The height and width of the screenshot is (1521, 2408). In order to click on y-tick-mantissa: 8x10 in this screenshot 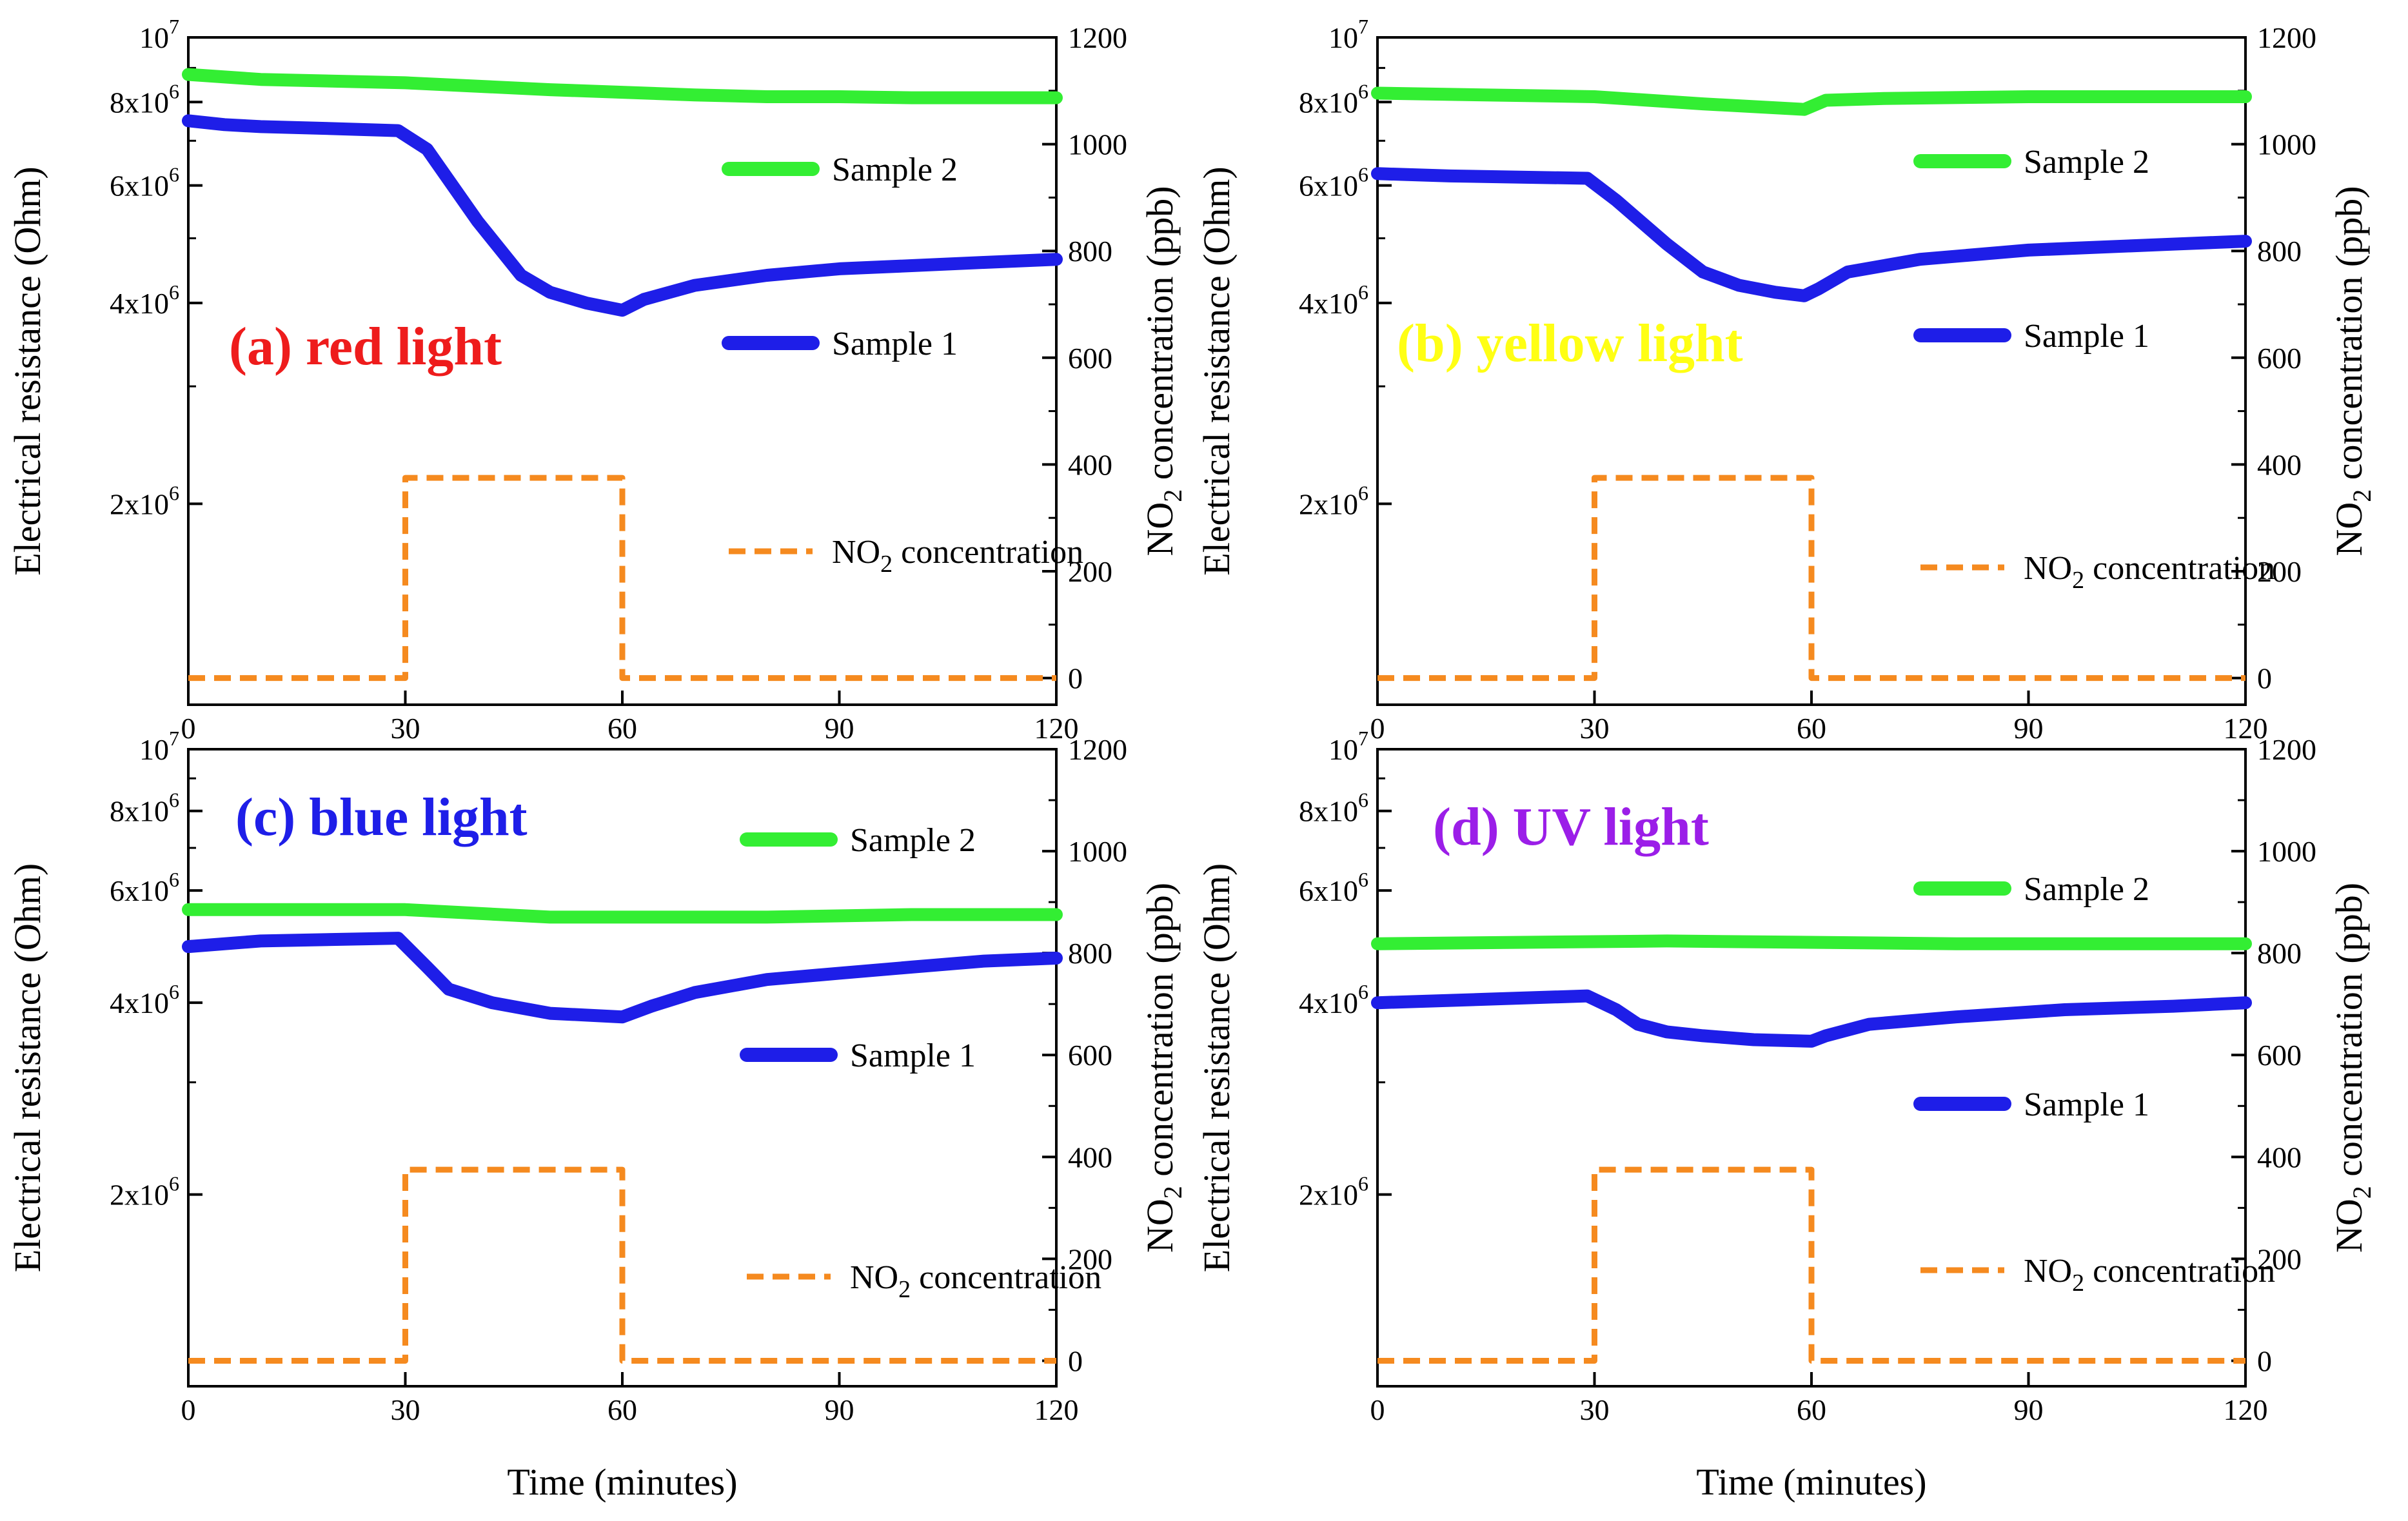, I will do `click(139, 811)`.